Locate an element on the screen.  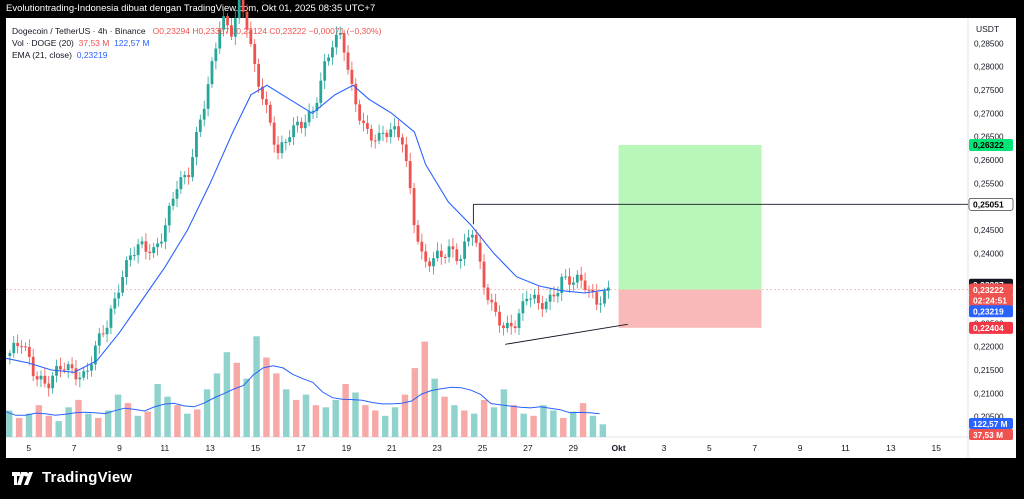
tradingview-logo: TradingView is located at coordinates (72, 477).